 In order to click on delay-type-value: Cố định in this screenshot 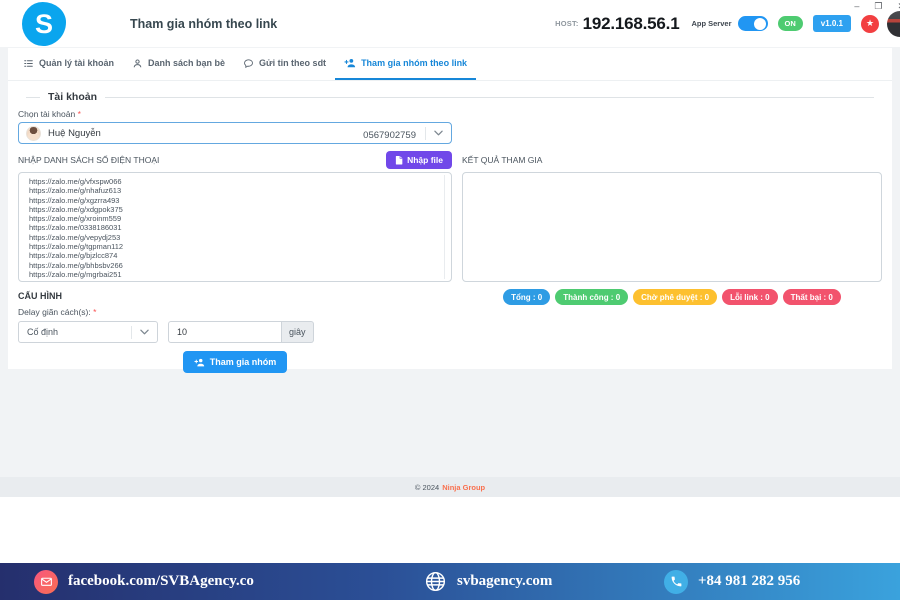, I will do `click(43, 332)`.